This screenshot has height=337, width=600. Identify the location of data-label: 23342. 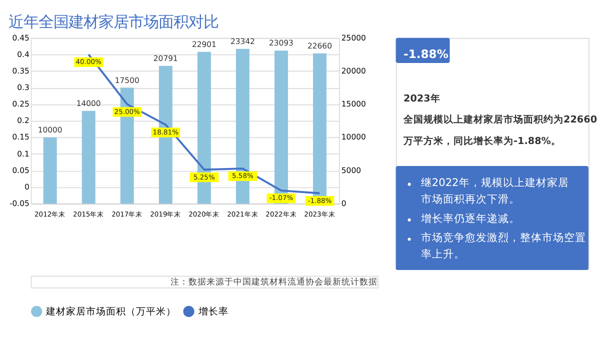
(243, 41).